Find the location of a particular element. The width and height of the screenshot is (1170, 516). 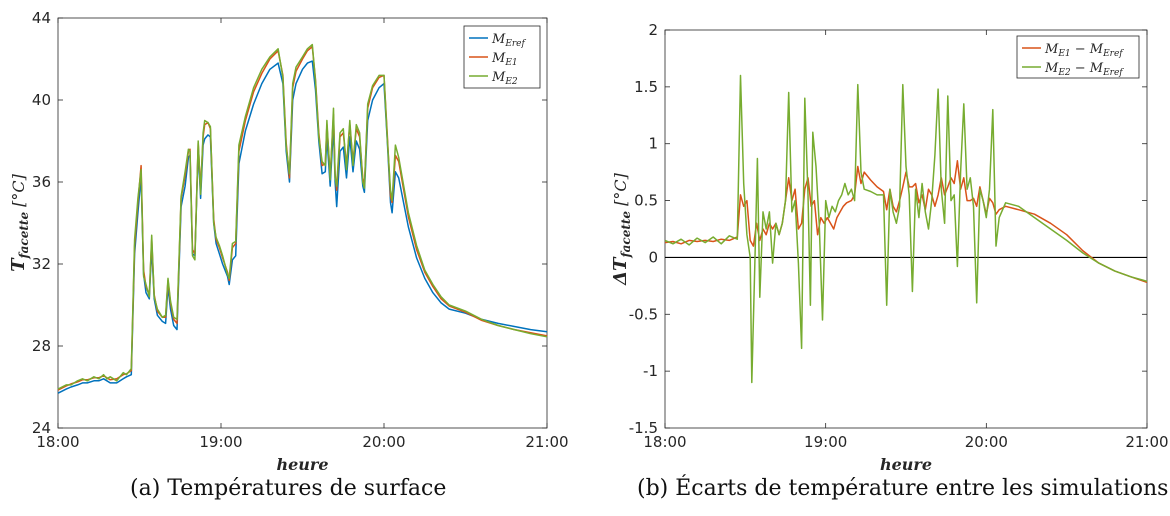

legend-box is located at coordinates (1078, 57).